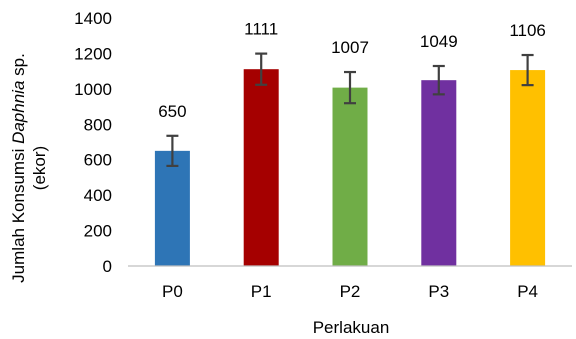 The image size is (576, 339). Describe the element at coordinates (172, 111) in the screenshot. I see `data-label-p0: 650` at that location.